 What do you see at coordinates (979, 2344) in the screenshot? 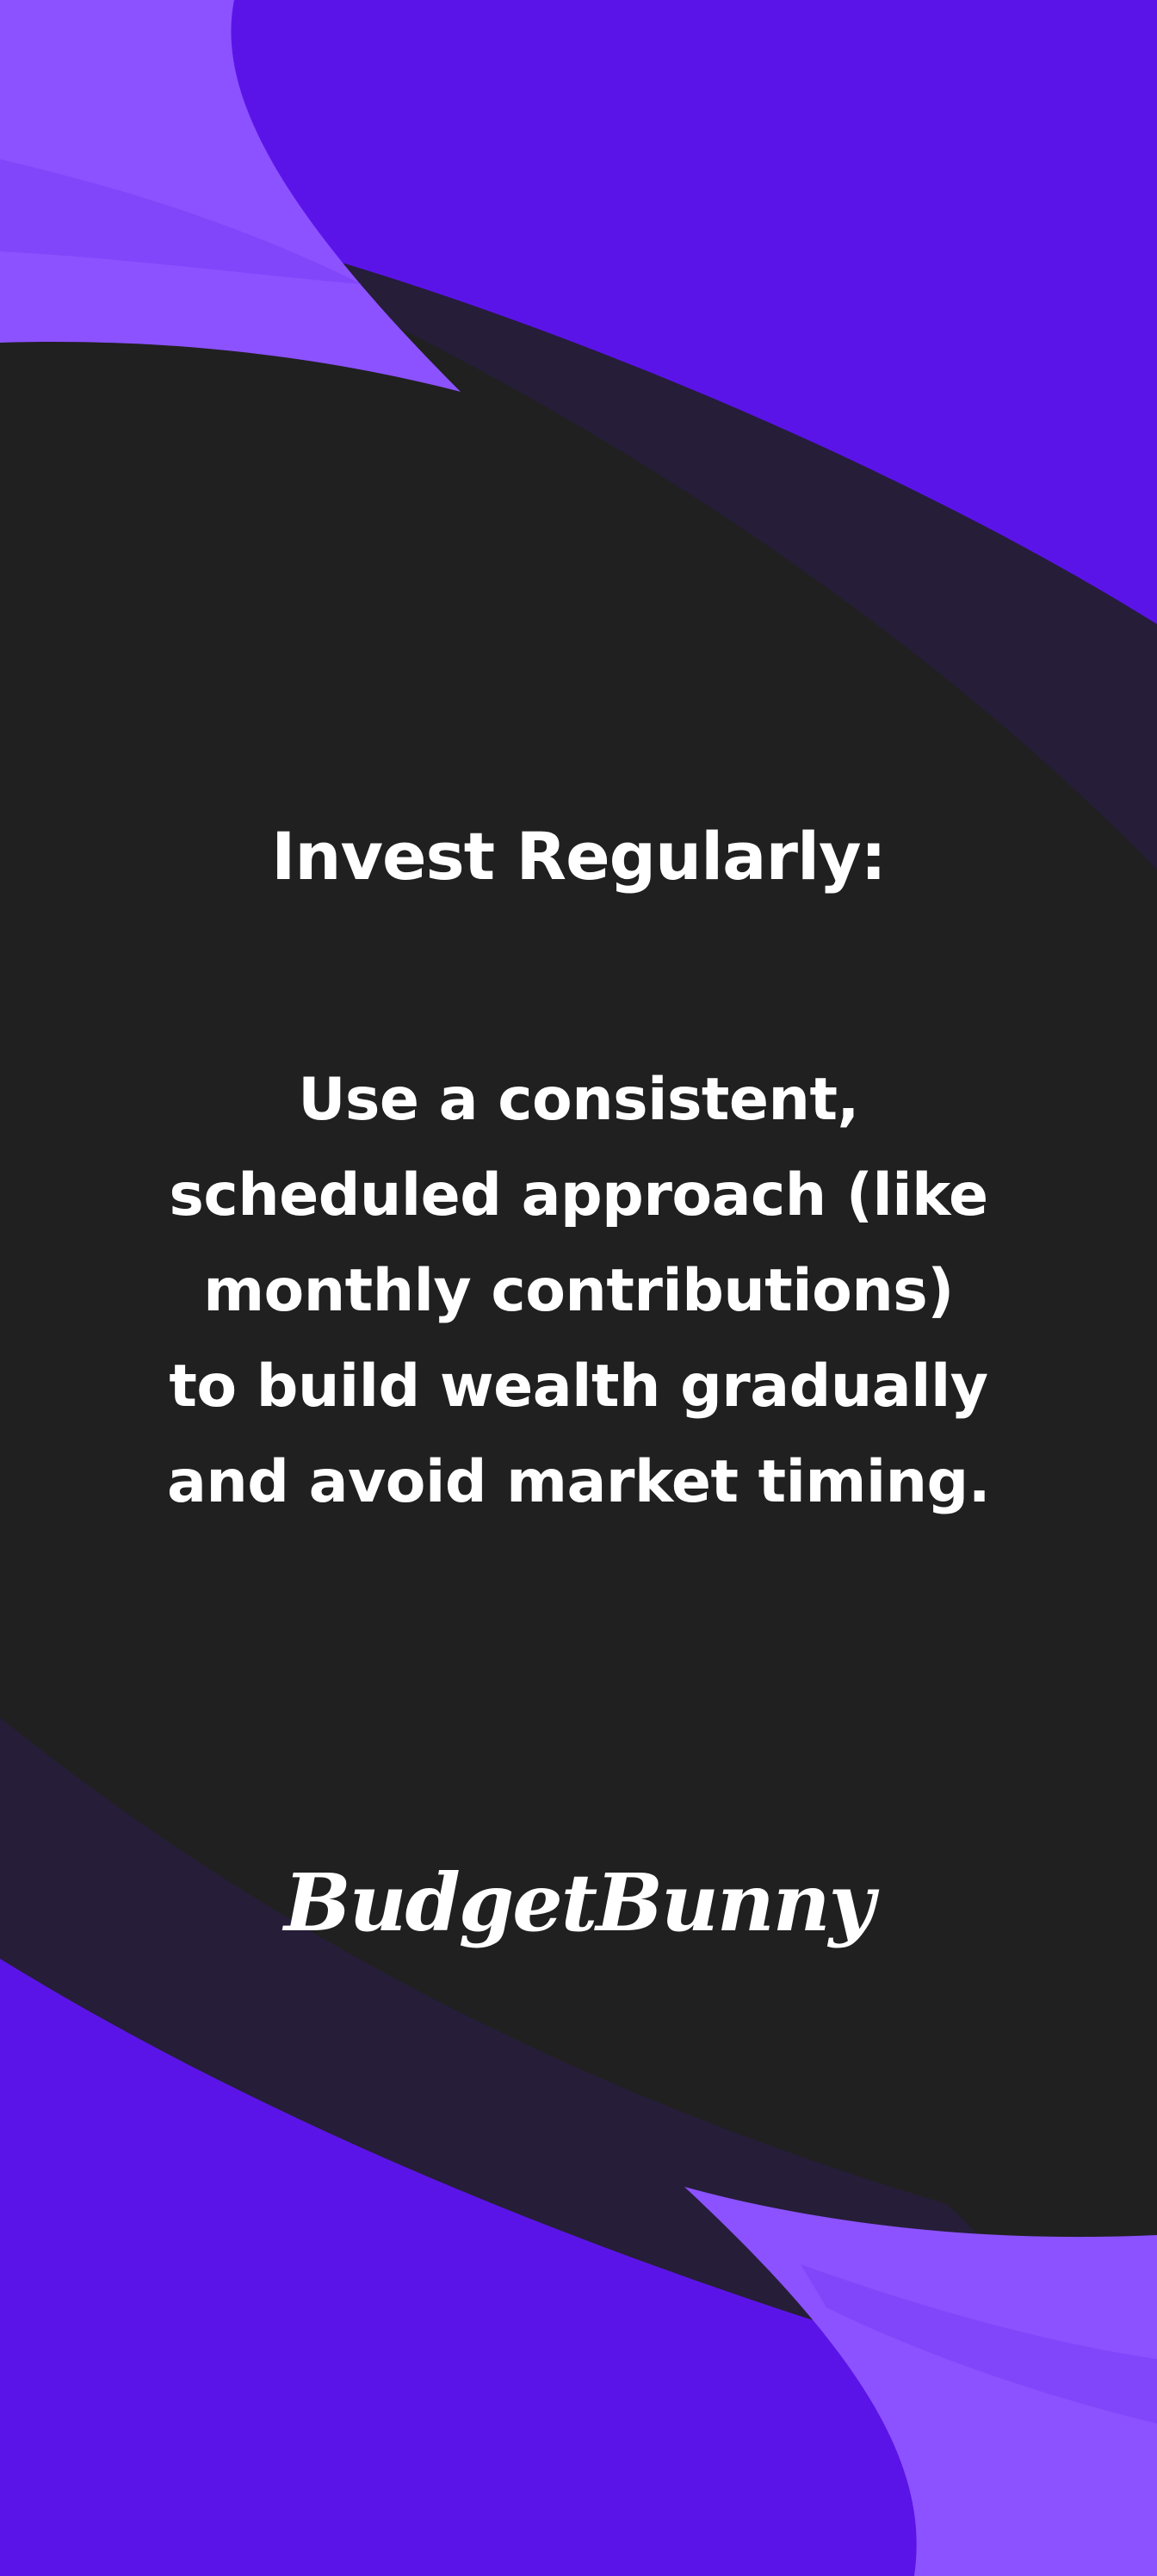
I see `bottom-right-swoosh-shade` at bounding box center [979, 2344].